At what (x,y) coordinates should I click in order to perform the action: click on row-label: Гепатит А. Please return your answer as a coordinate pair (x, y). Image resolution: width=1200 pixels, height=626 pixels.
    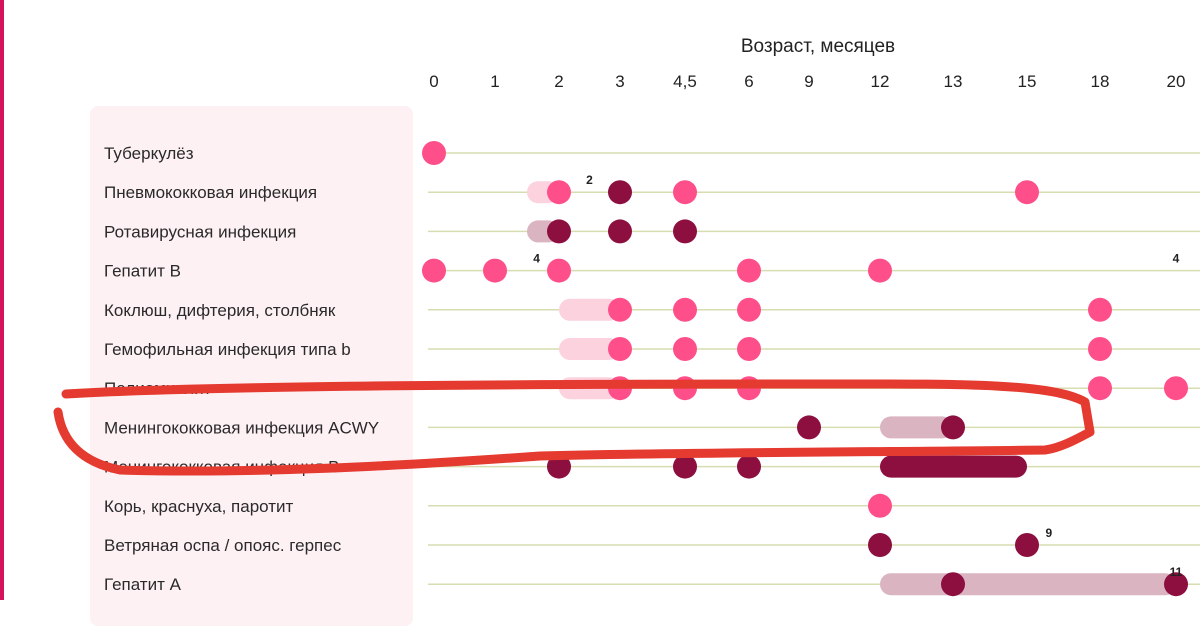
    Looking at the image, I should click on (143, 584).